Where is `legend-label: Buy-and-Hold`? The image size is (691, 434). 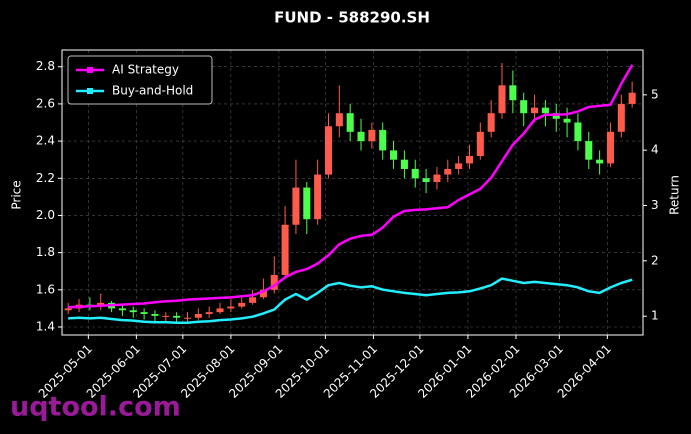
legend-label: Buy-and-Hold is located at coordinates (152, 91).